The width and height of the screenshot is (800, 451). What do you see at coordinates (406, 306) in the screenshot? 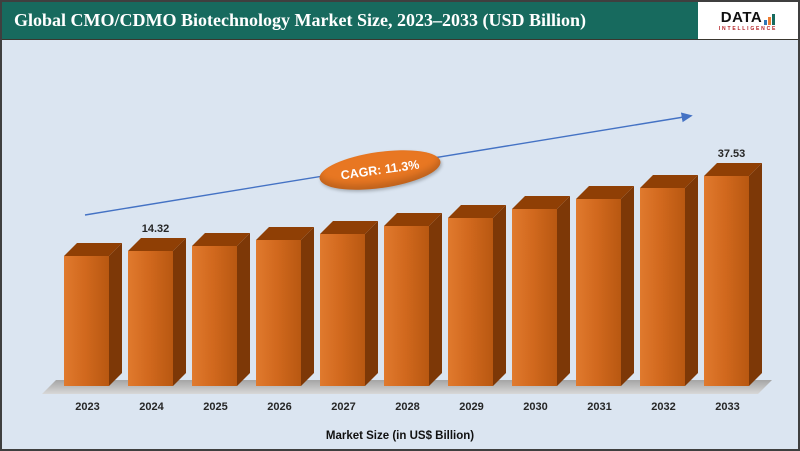
I see `bar-front-2028` at bounding box center [406, 306].